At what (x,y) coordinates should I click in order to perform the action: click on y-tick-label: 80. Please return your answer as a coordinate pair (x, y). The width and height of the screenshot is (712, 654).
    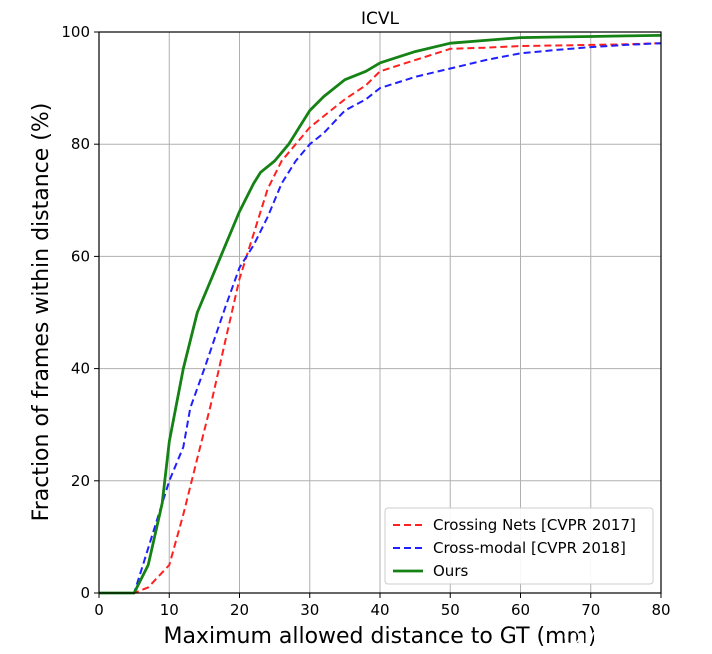
    Looking at the image, I should click on (80, 144).